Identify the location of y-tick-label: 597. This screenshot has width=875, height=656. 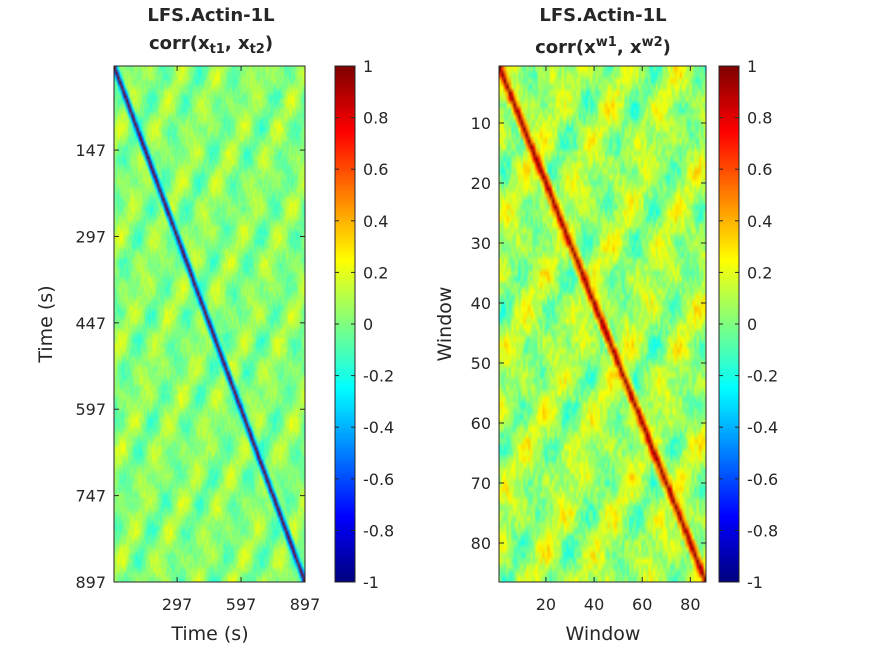
(90, 409).